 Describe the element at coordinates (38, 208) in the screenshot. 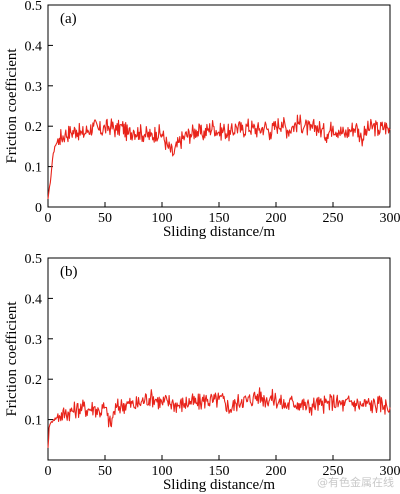

I see `y-tick-label: 0` at that location.